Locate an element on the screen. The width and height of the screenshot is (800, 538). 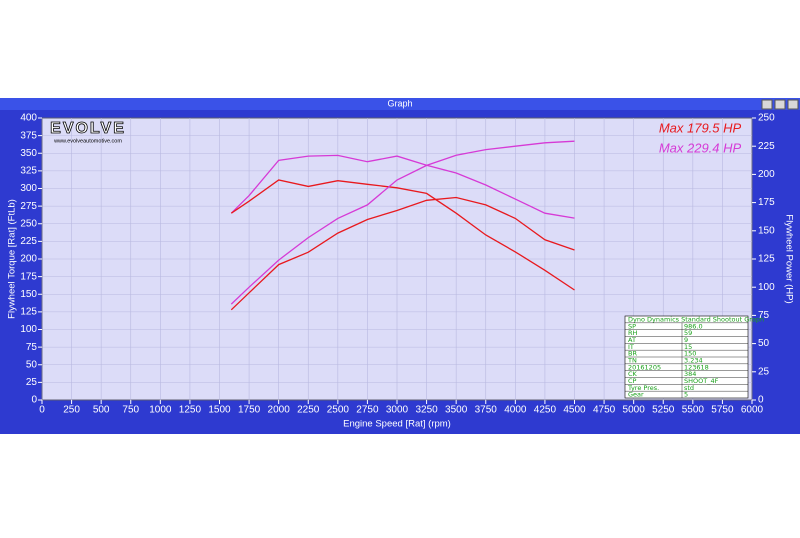
x-tick-label: 1000 is located at coordinates (160, 410).